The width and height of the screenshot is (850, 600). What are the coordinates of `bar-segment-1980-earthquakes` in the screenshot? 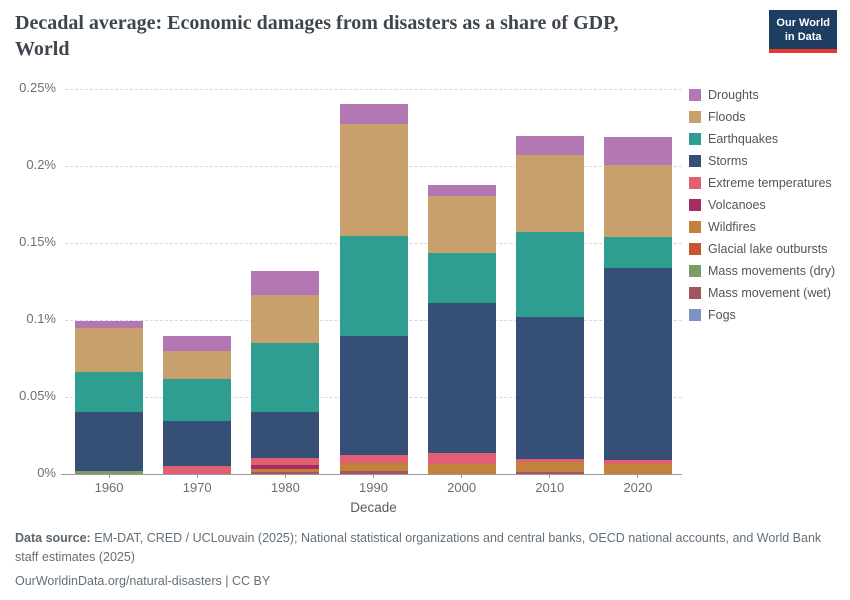 It's located at (285, 377).